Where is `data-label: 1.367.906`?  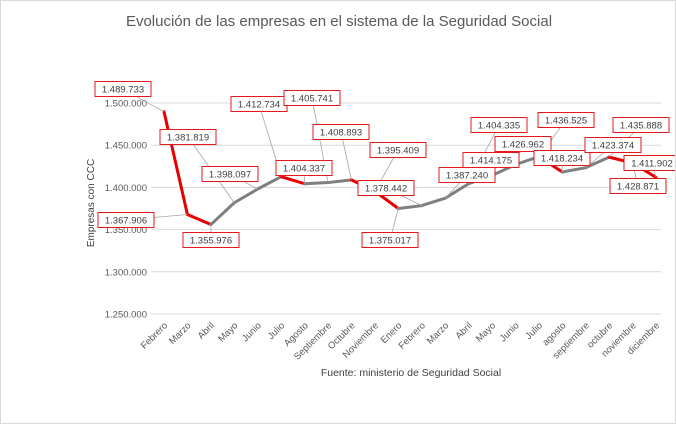
data-label: 1.367.906 is located at coordinates (126, 221).